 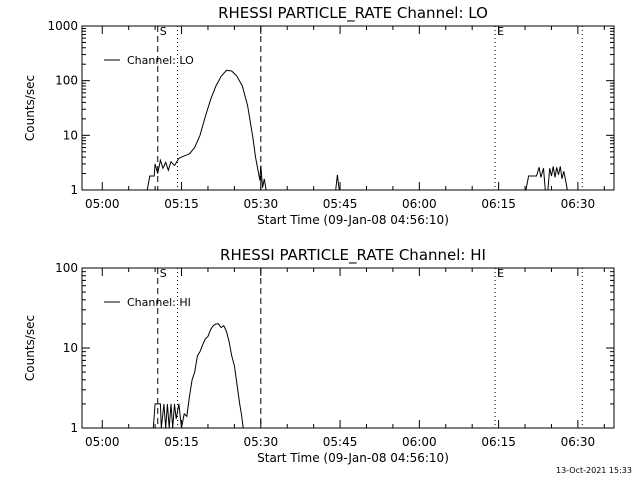 I want to click on legend-label: Channel: HI, so click(x=159, y=302).